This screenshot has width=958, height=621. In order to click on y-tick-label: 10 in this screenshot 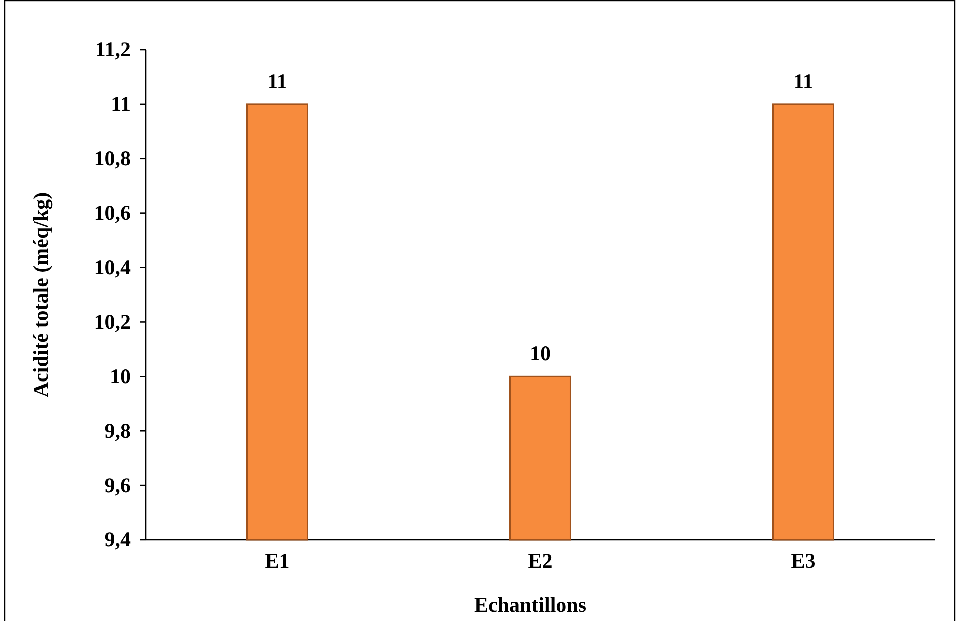, I will do `click(120, 376)`.